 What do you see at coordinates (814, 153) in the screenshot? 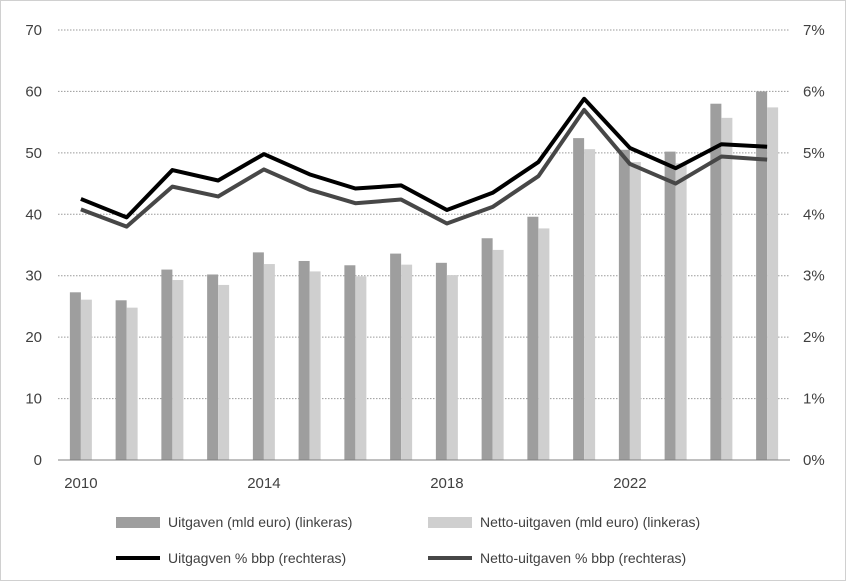
I see `right-tick-label: 5%` at bounding box center [814, 153].